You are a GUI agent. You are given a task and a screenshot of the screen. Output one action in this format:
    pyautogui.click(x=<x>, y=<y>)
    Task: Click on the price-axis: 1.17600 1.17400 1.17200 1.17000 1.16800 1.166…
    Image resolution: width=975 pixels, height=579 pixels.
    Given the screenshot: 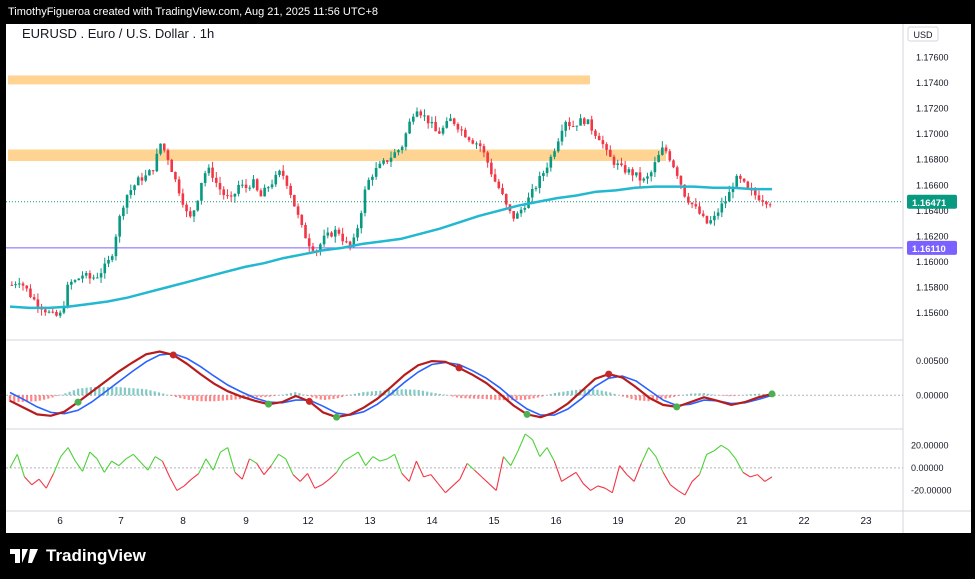 What is the action you would take?
    pyautogui.click(x=931, y=274)
    